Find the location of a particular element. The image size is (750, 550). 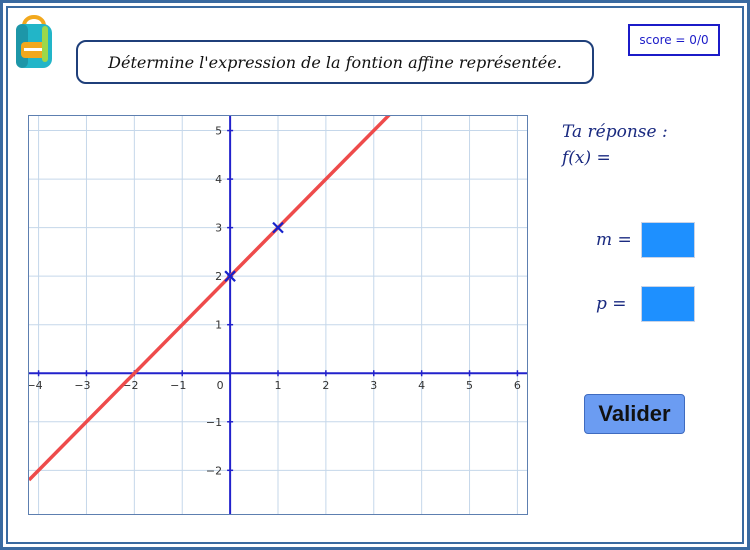

p-input is located at coordinates (668, 304).